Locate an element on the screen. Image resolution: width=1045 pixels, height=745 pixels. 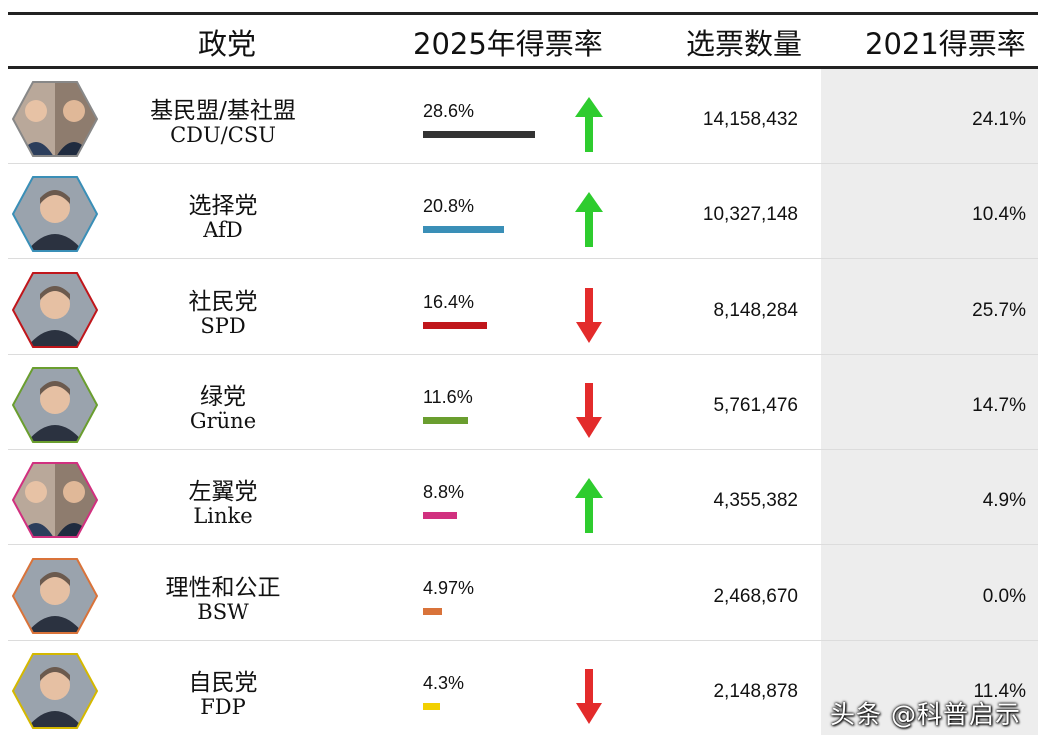
vote-count: 8,148,284 is located at coordinates (755, 310).